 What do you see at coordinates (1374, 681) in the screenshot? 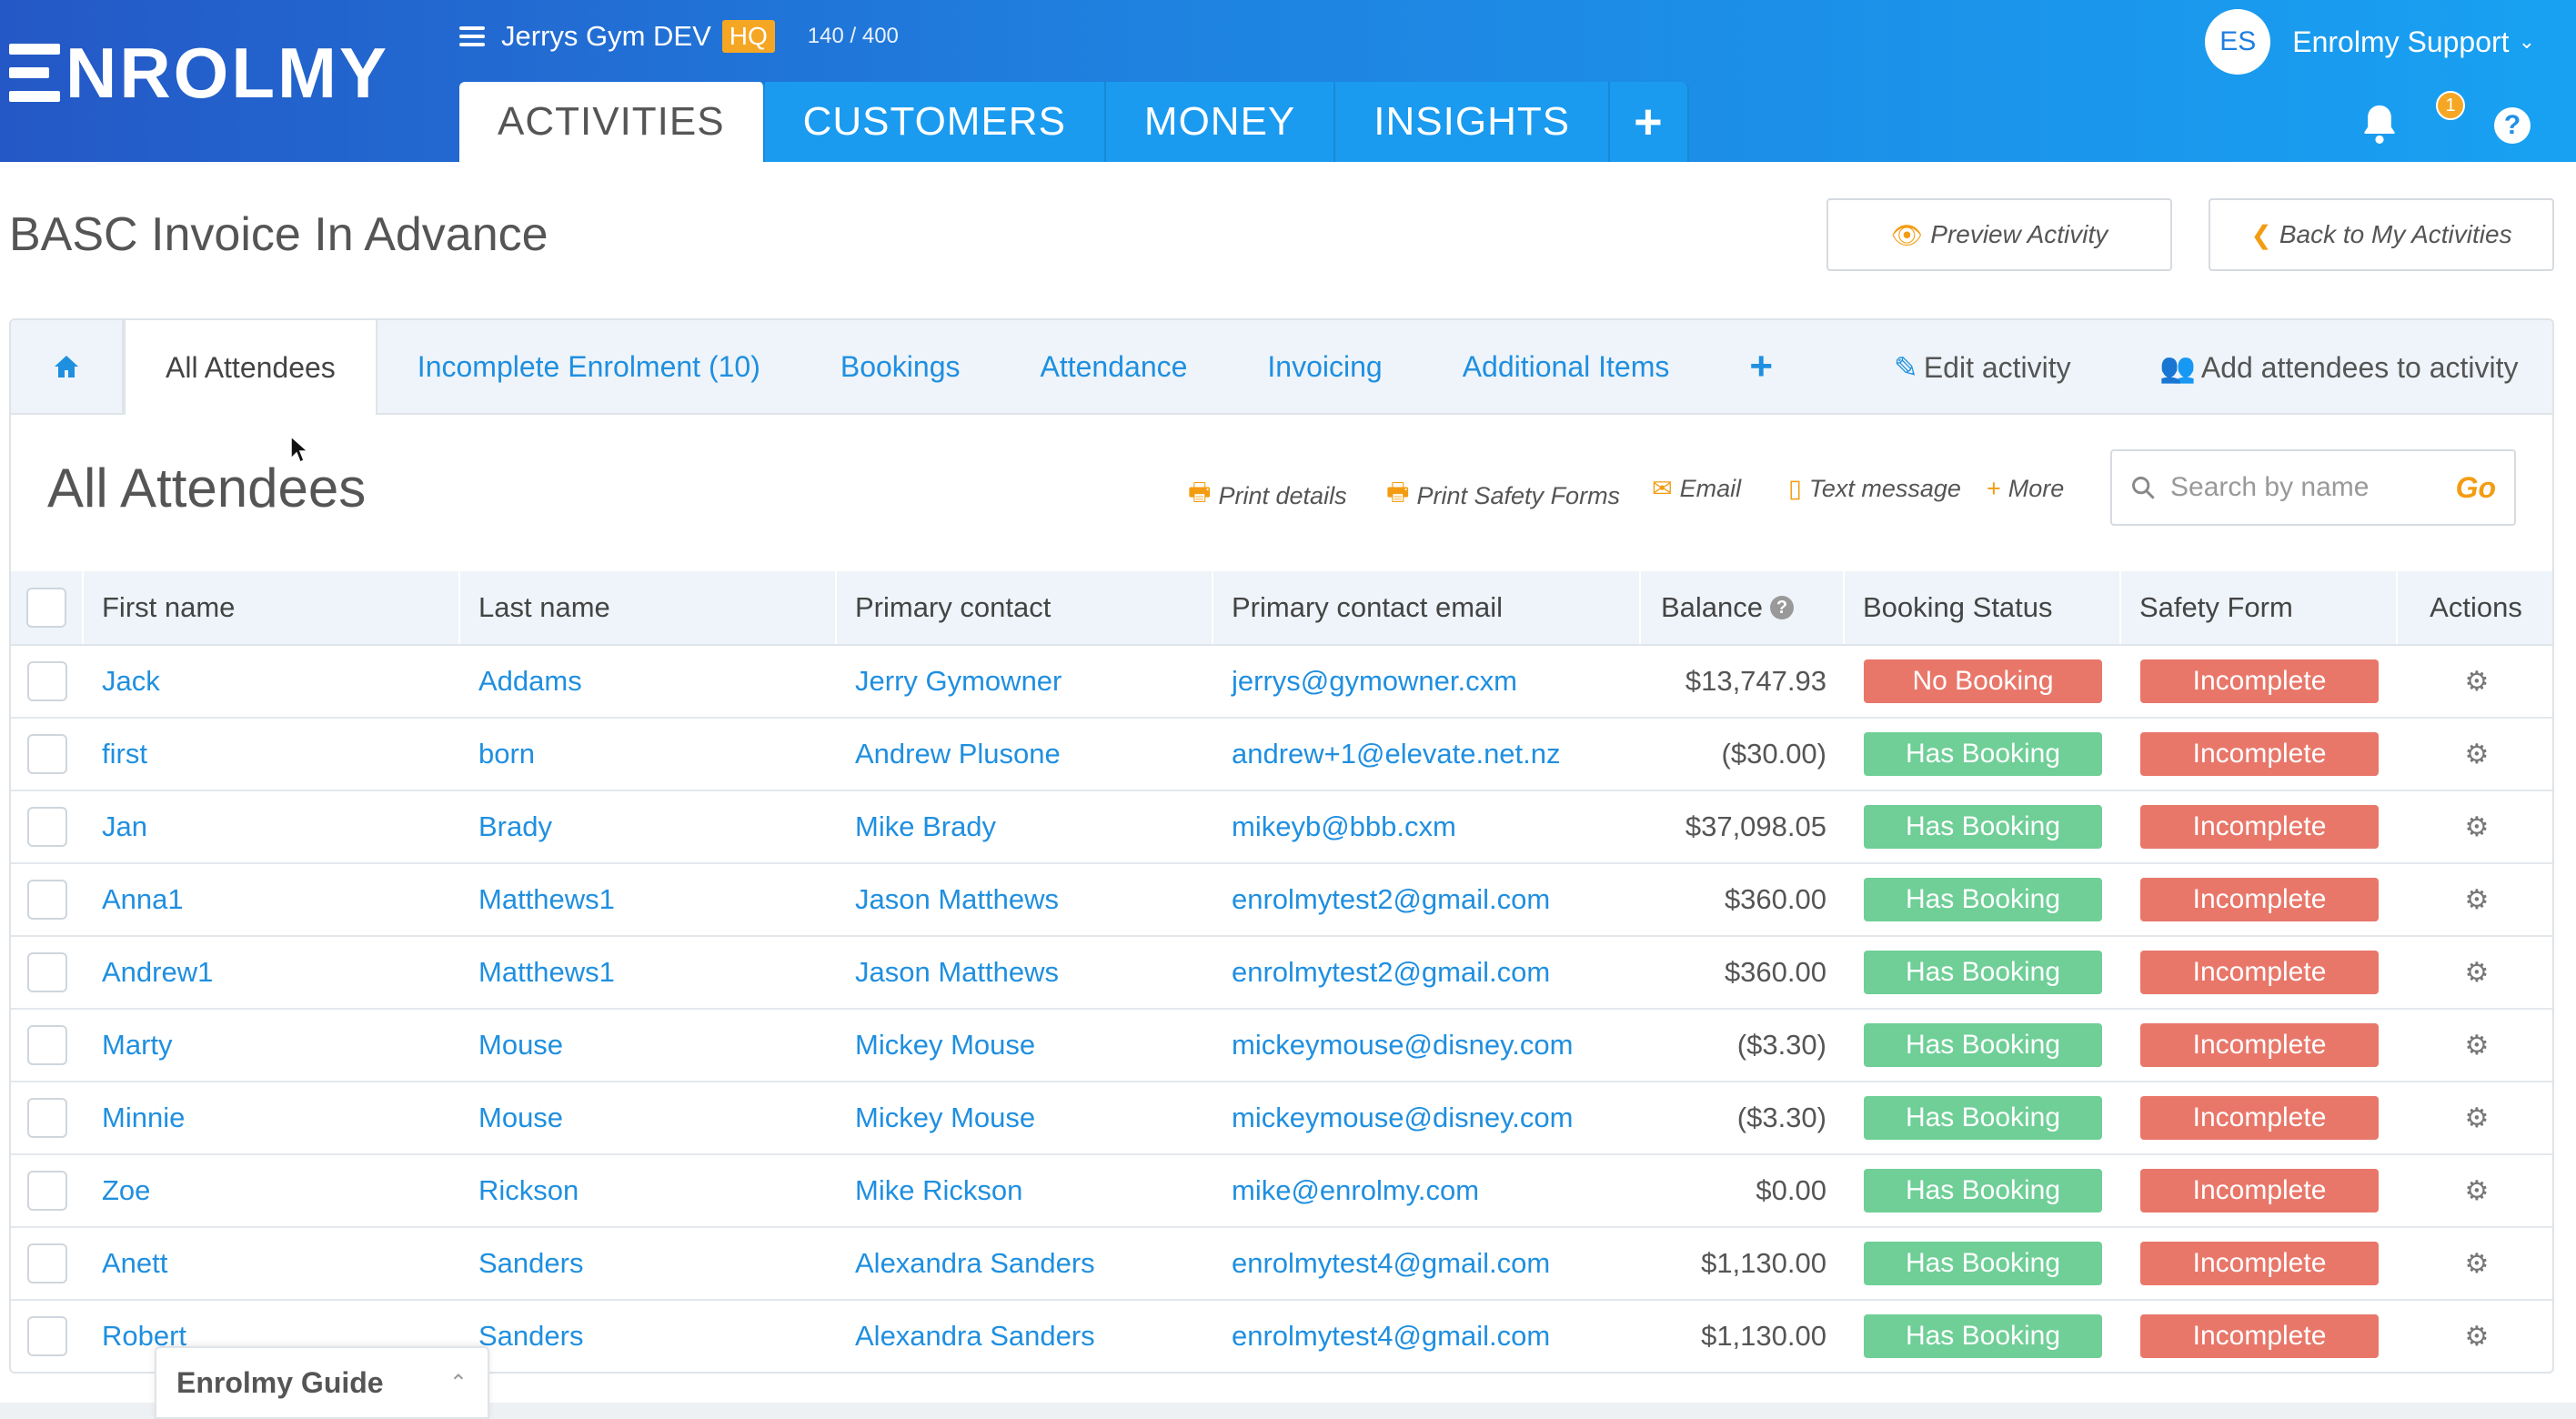
I see `primary-contact-email-link: jerrys@gymowner.cxm` at bounding box center [1374, 681].